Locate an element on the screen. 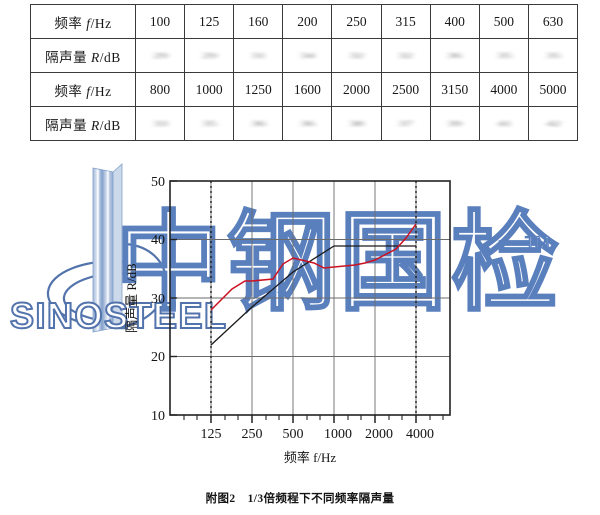 Image resolution: width=600 pixels, height=515 pixels. x-tick-125: 125 is located at coordinates (211, 434).